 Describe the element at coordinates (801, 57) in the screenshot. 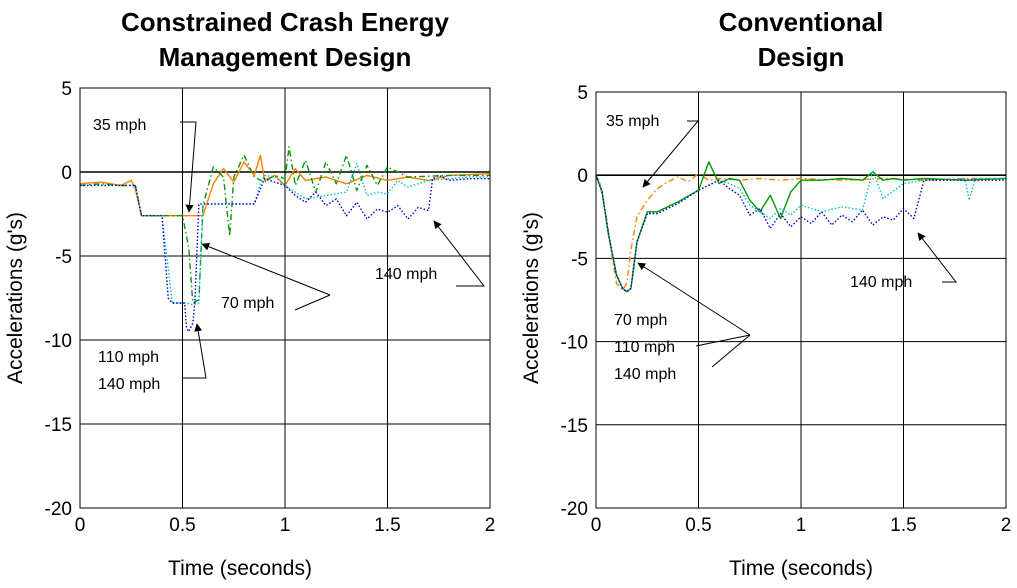

I see `chart-title-line-2: Design` at that location.